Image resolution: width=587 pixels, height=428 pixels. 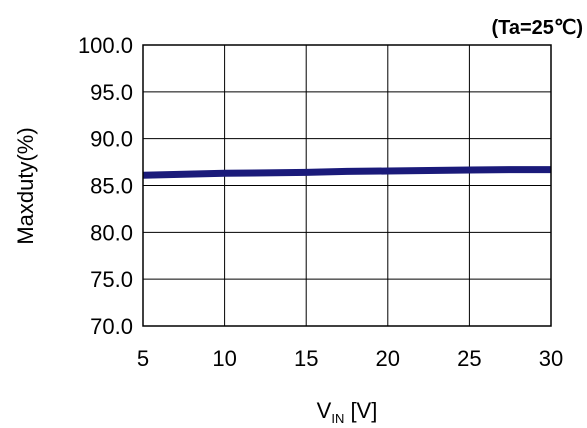 I want to click on y-tick-label: 95.0, so click(x=111, y=92).